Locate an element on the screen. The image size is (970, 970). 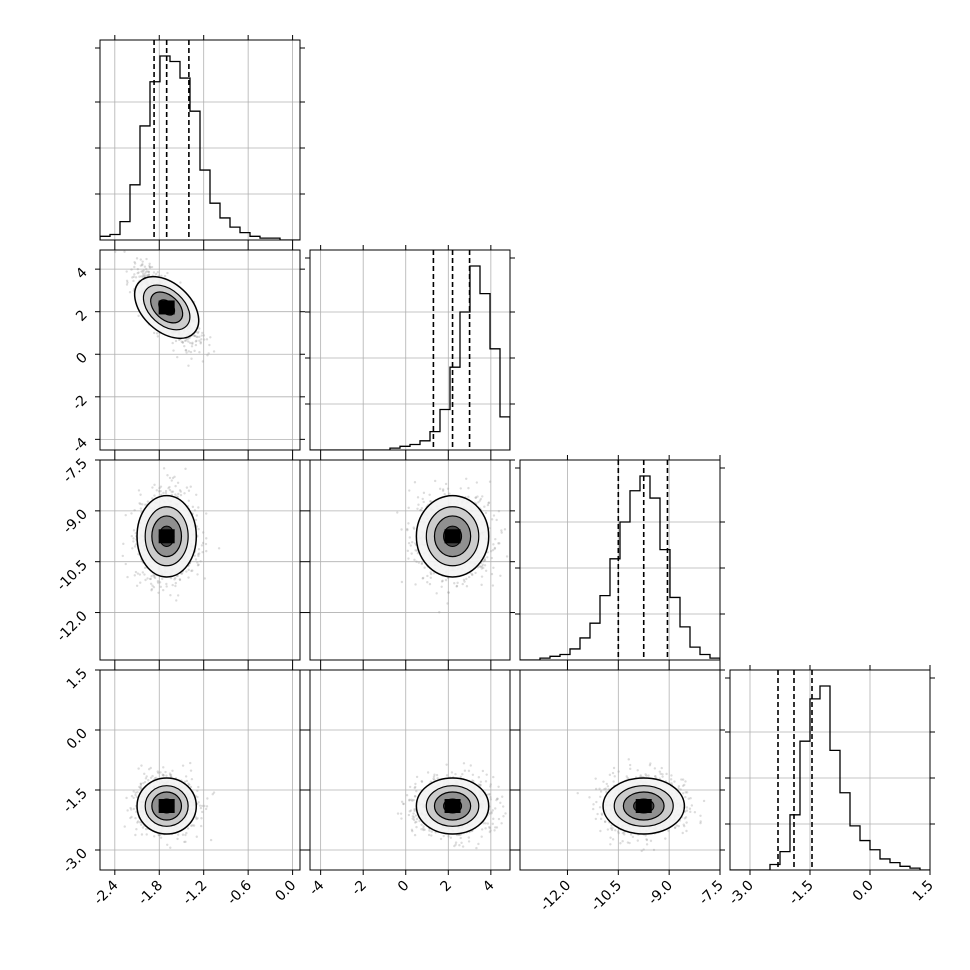
density-peak is located at coordinates (166, 806).